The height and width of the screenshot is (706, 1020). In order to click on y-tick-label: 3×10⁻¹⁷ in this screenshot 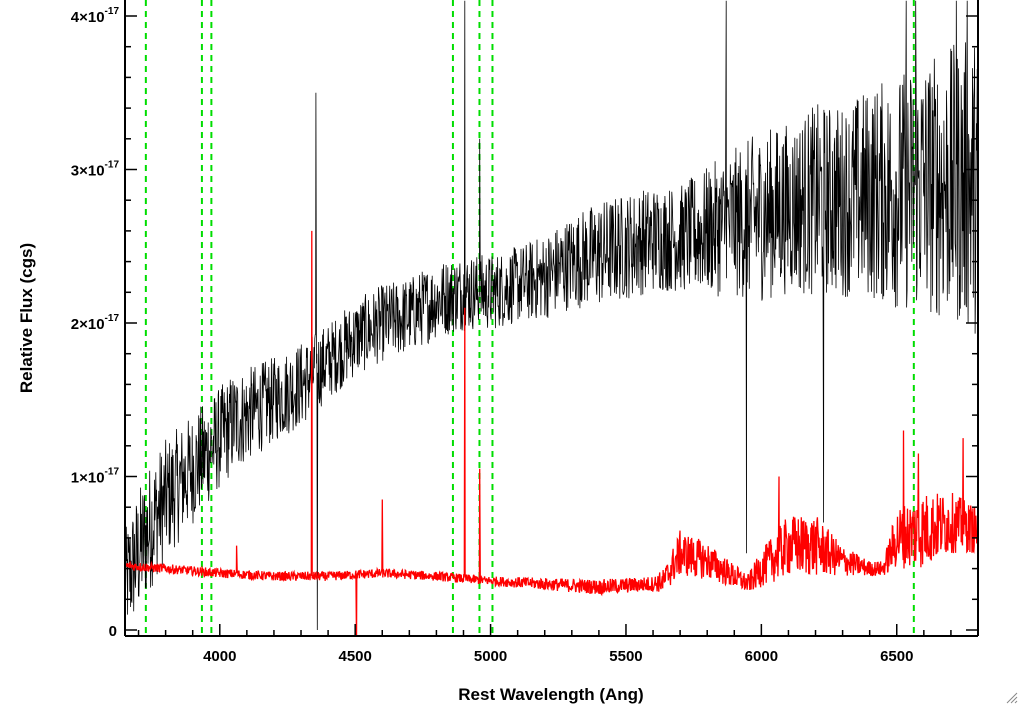, I will do `click(95, 170)`.